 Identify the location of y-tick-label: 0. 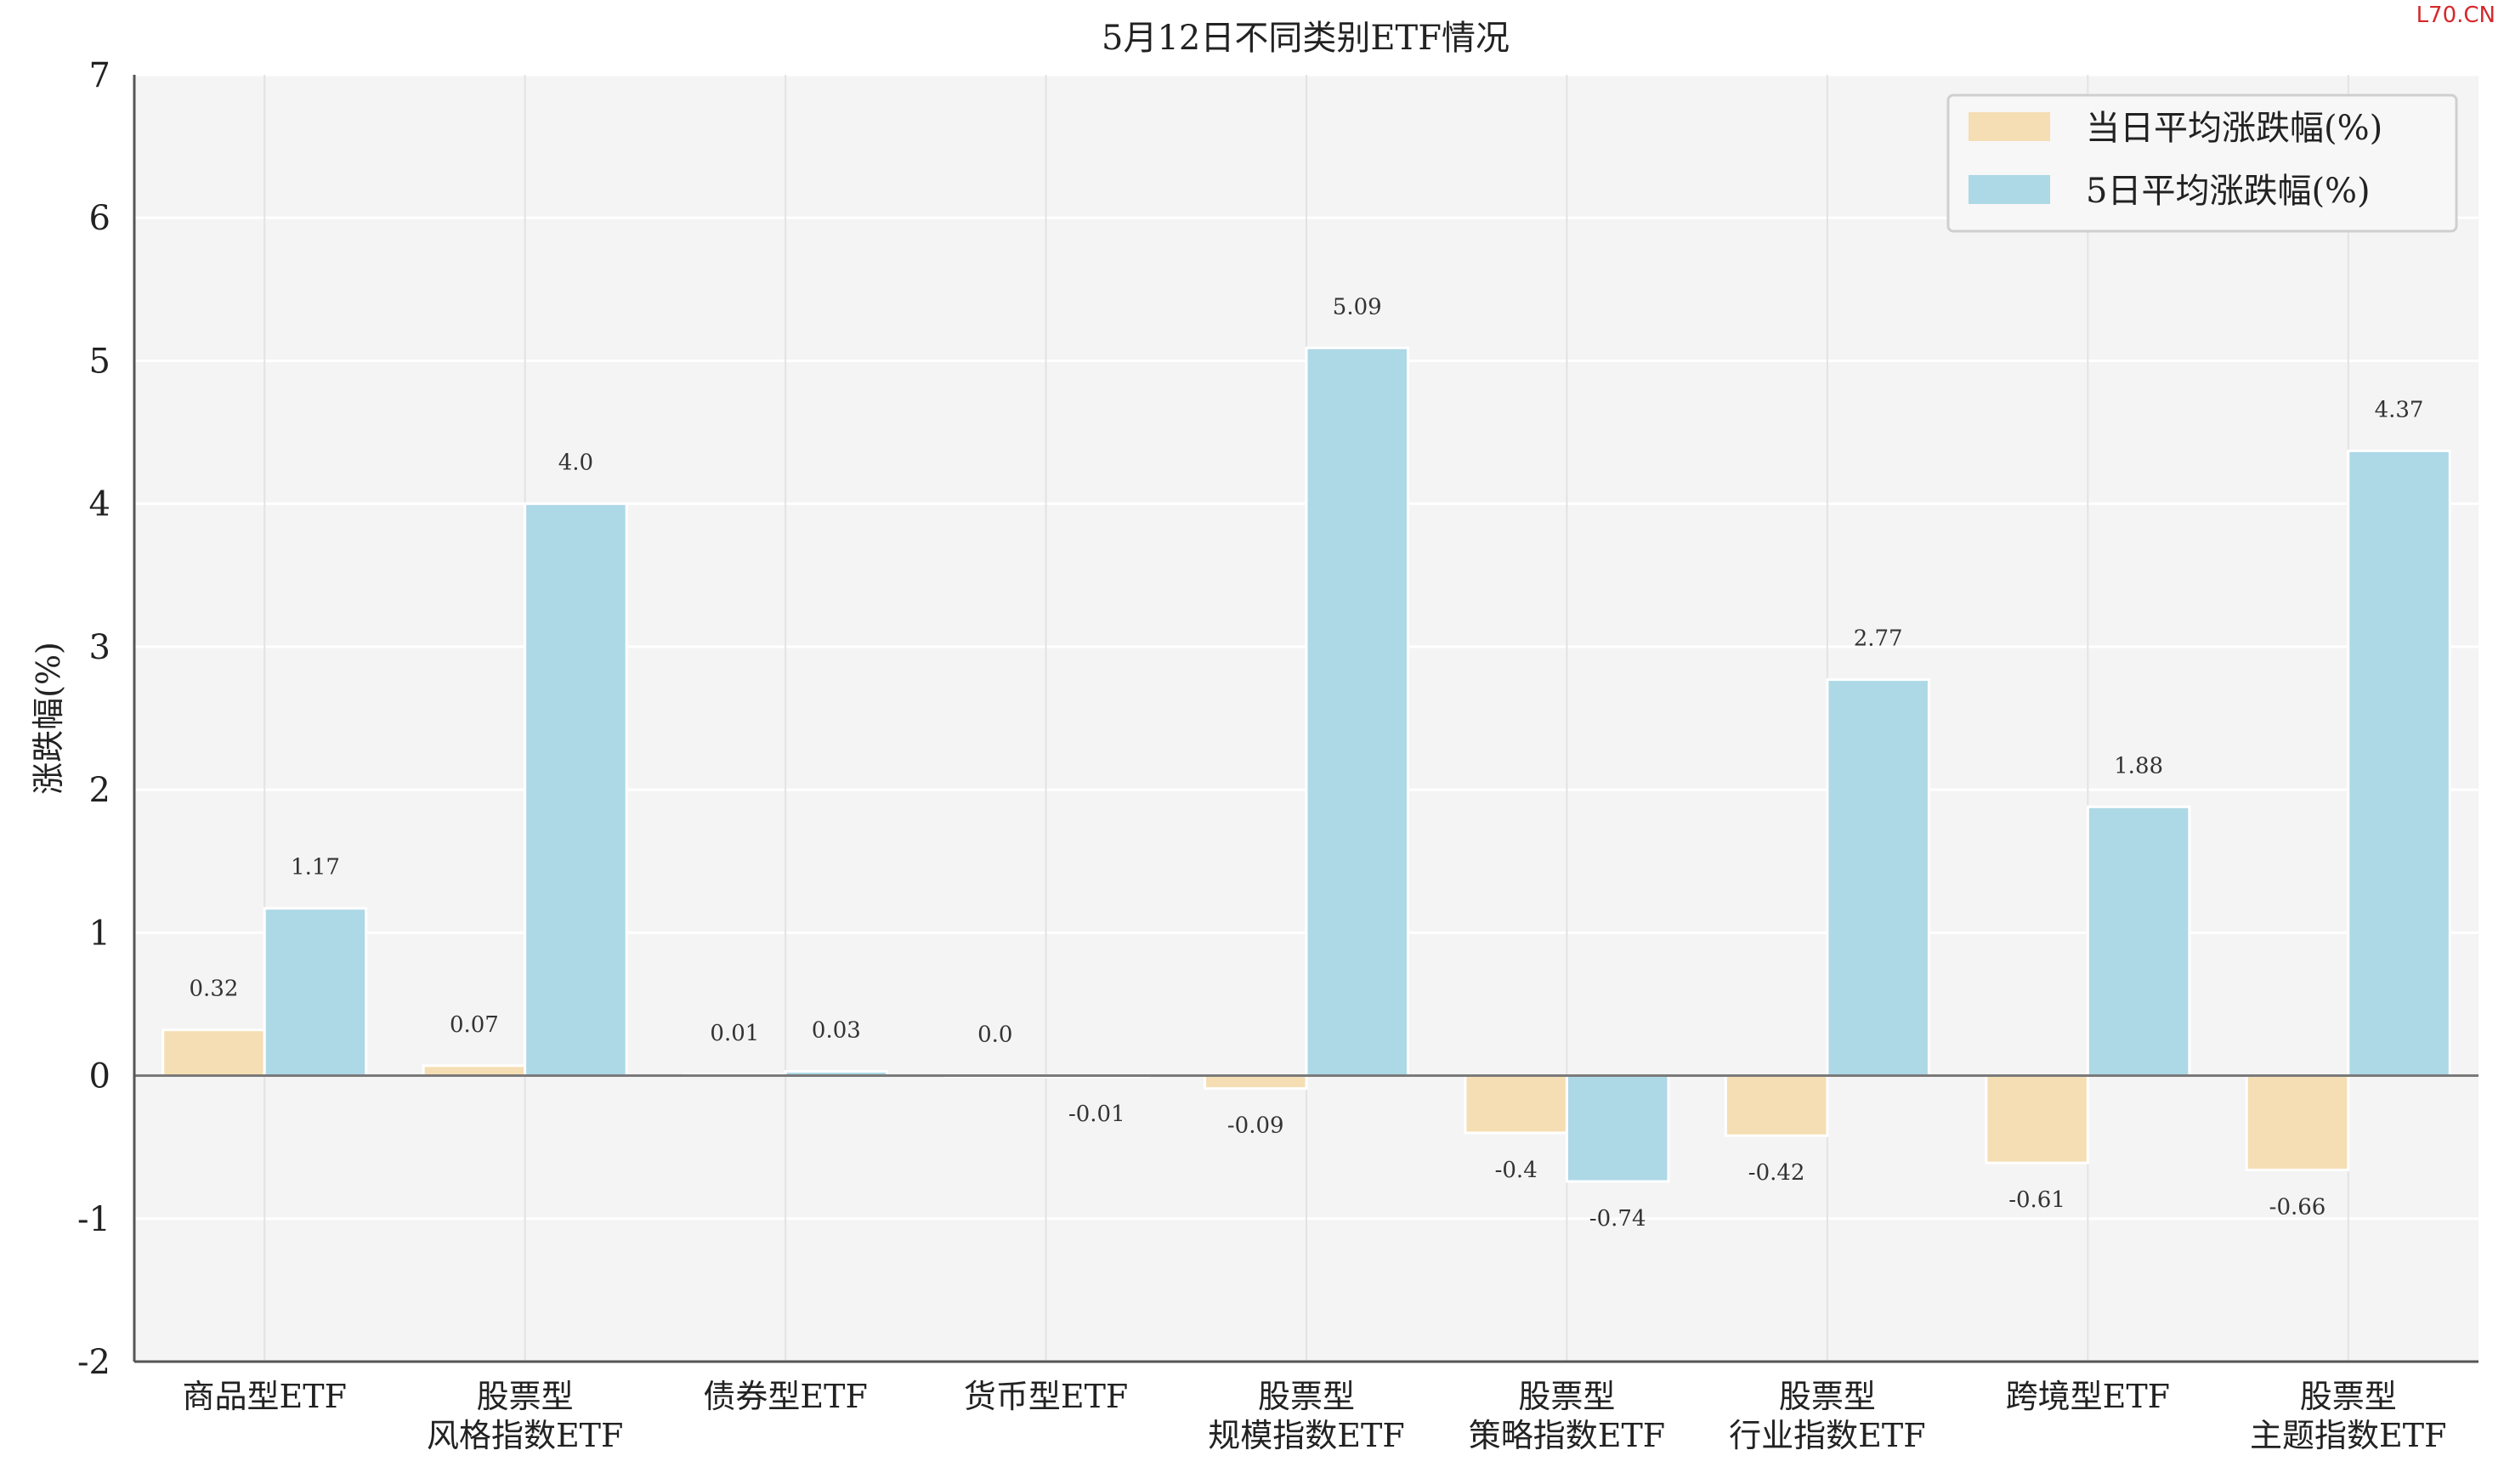
(100, 1076).